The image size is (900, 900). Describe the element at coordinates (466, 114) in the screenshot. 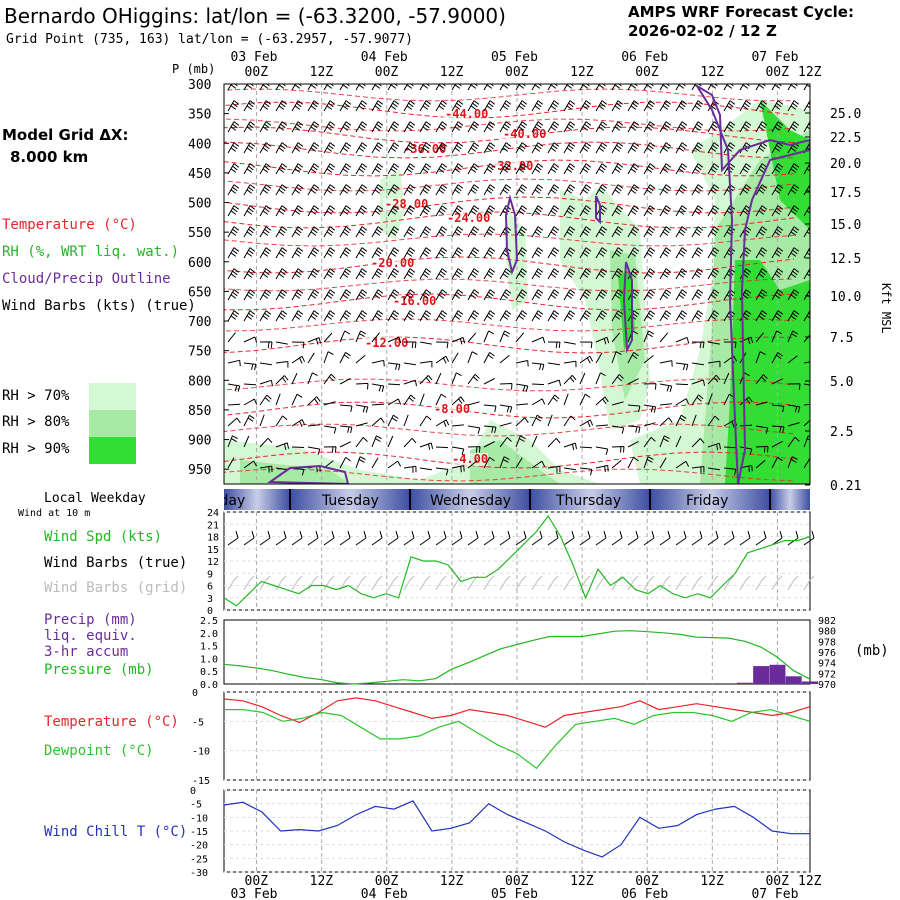

I see `temperature-contour-label: -44.00` at that location.